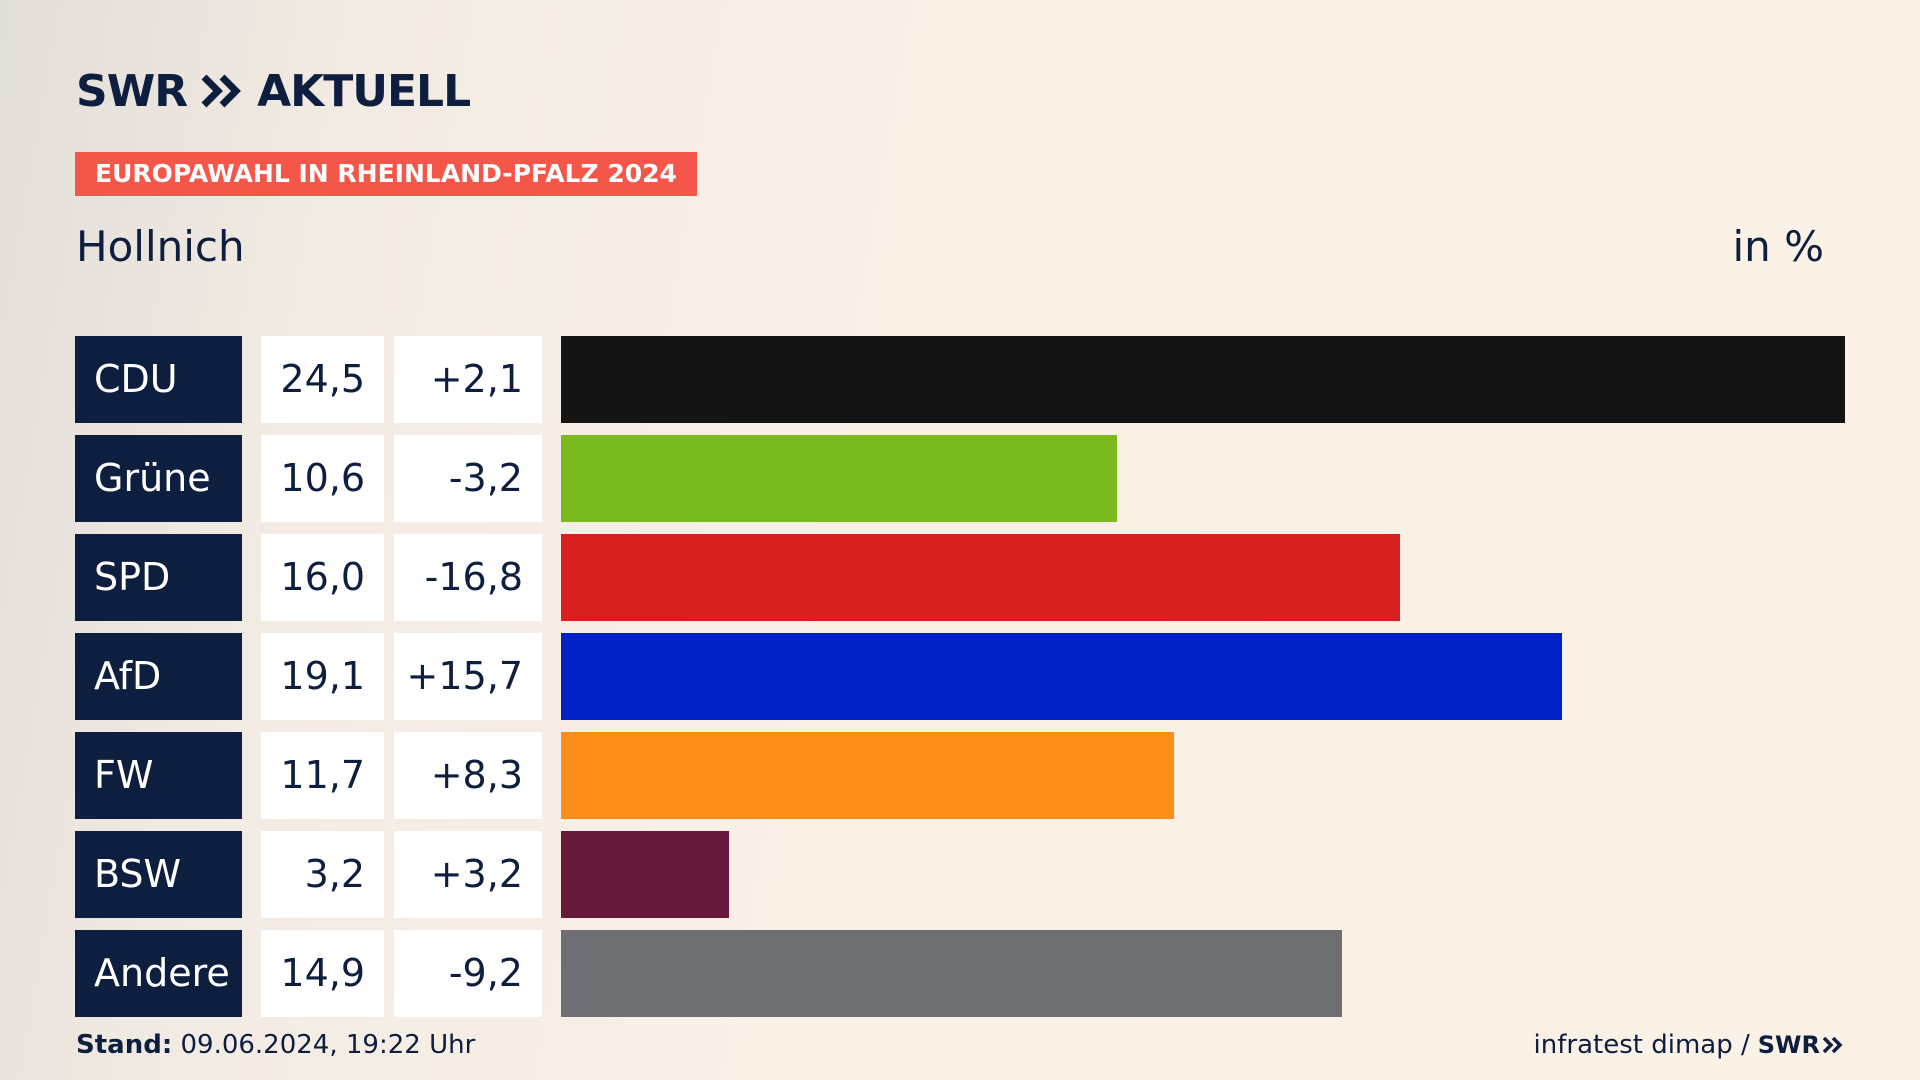 The width and height of the screenshot is (1920, 1080). What do you see at coordinates (1788, 1045) in the screenshot?
I see `source-logo-text: SWR` at bounding box center [1788, 1045].